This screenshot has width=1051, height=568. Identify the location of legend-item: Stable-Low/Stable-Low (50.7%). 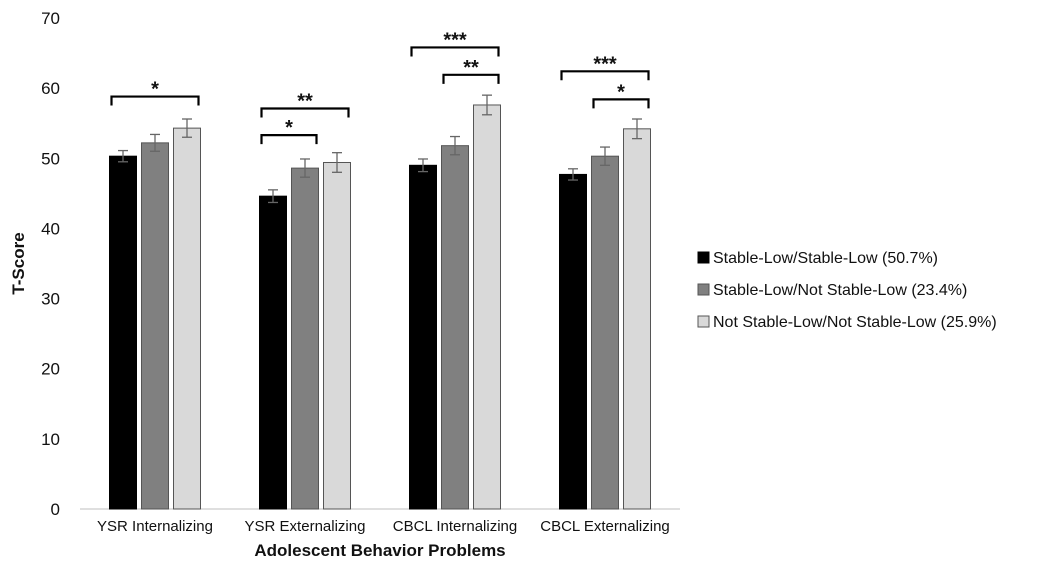
(817, 258).